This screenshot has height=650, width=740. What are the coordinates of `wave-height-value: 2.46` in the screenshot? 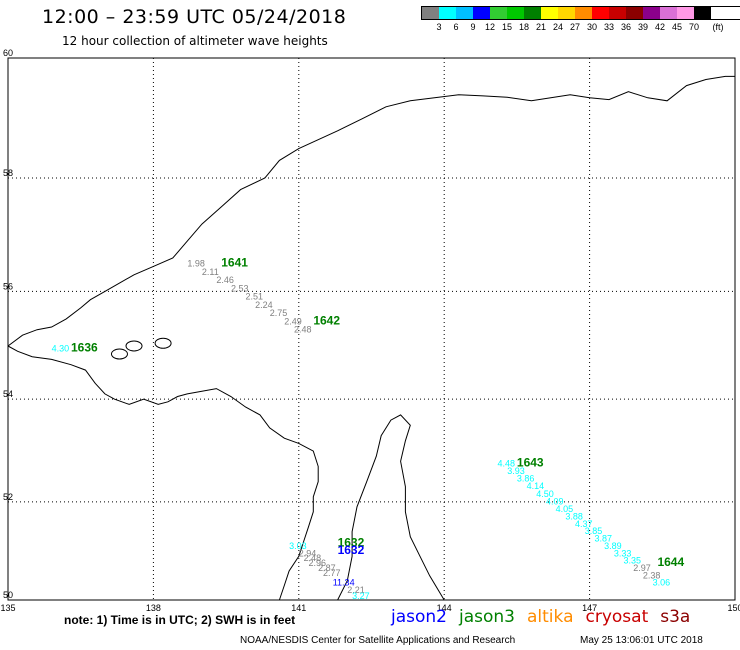 It's located at (225, 280).